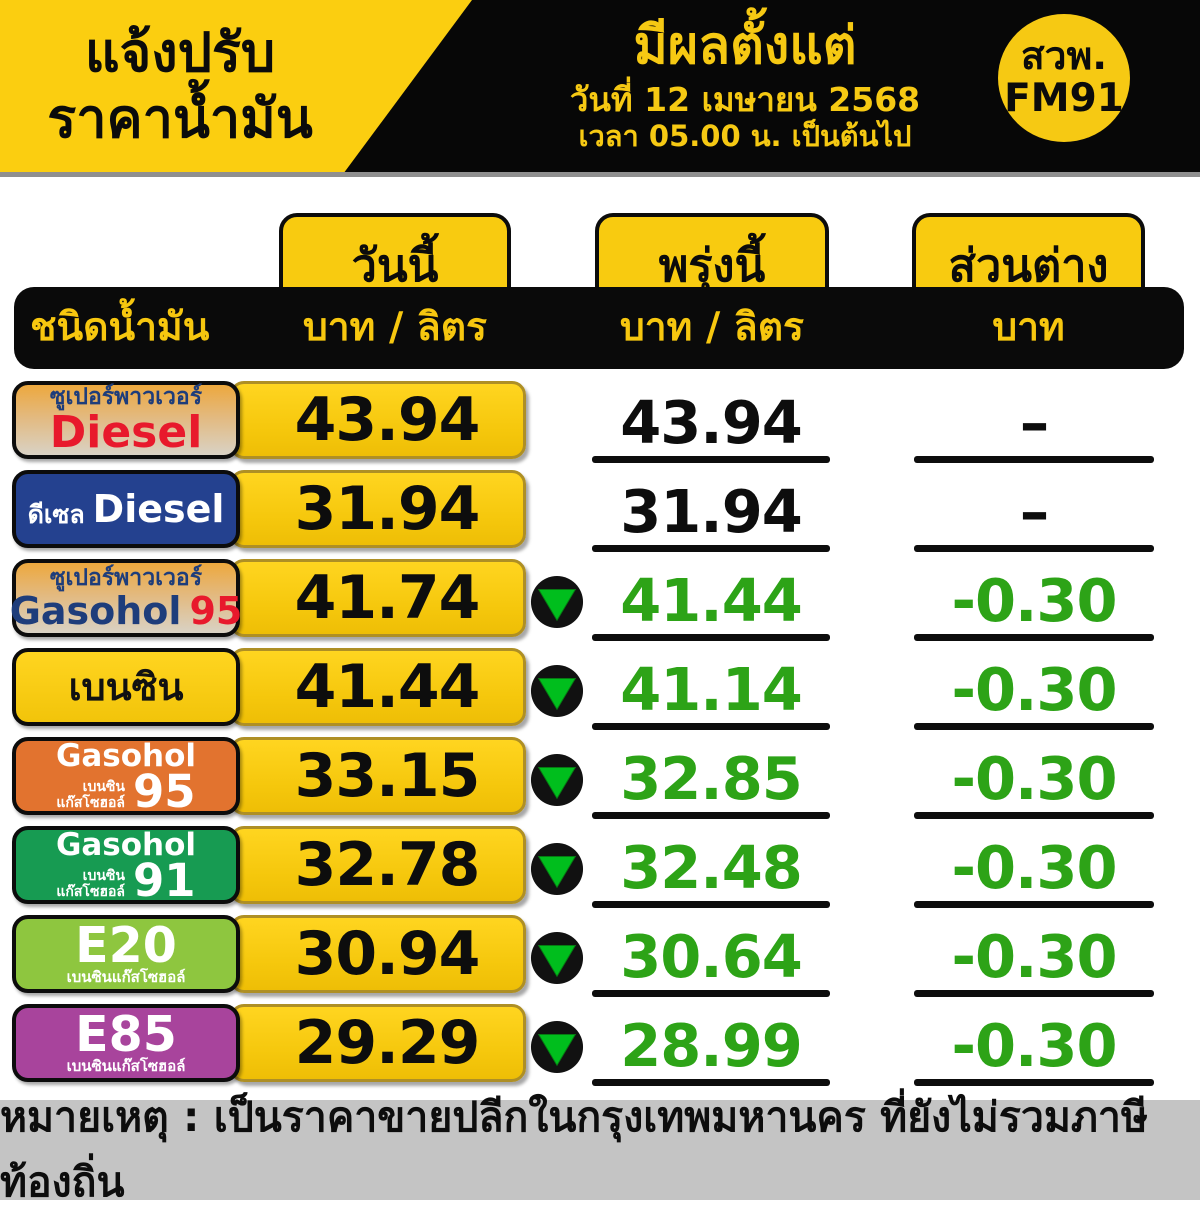 The height and width of the screenshot is (1215, 1200). I want to click on price-today-bar: 29.29, so click(378, 1043).